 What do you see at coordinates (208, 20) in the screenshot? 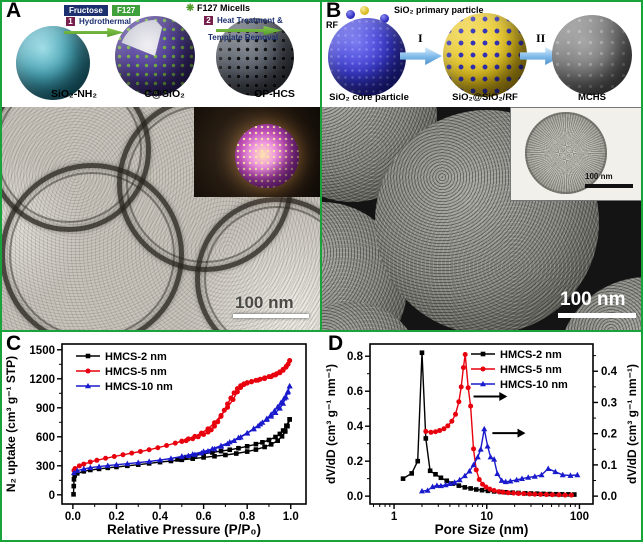
I see `step2-number-badge: 2` at bounding box center [208, 20].